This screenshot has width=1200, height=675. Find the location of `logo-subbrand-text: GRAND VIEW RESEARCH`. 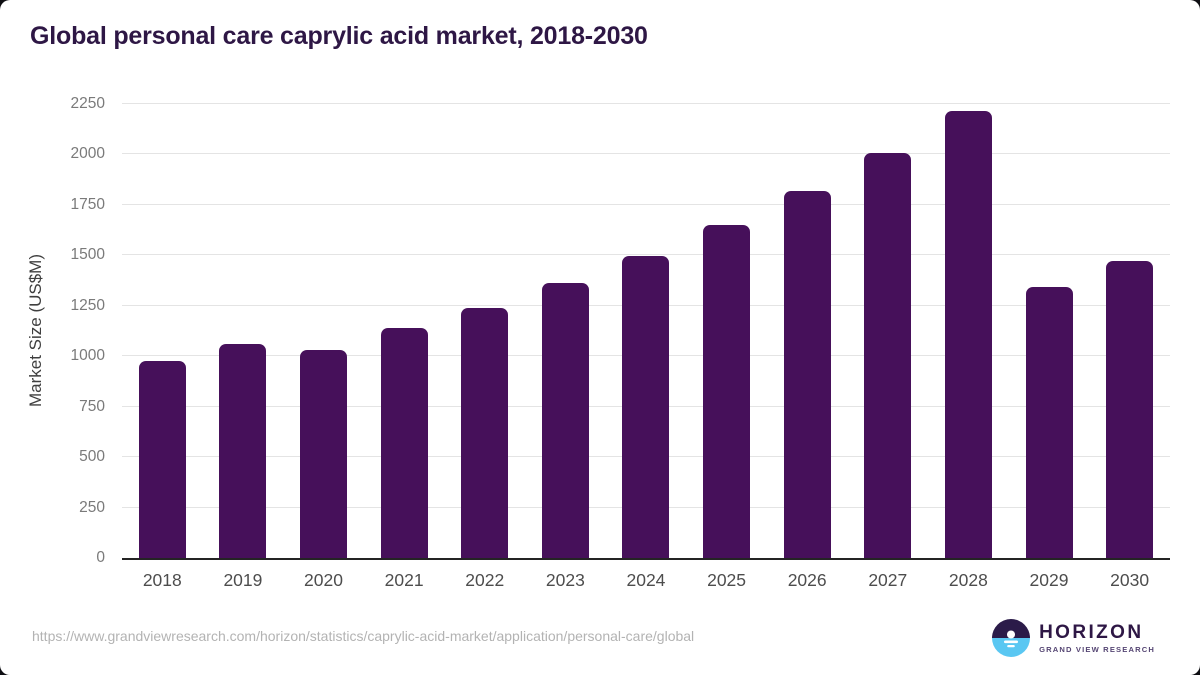

logo-subbrand-text: GRAND VIEW RESEARCH is located at coordinates (1097, 649).